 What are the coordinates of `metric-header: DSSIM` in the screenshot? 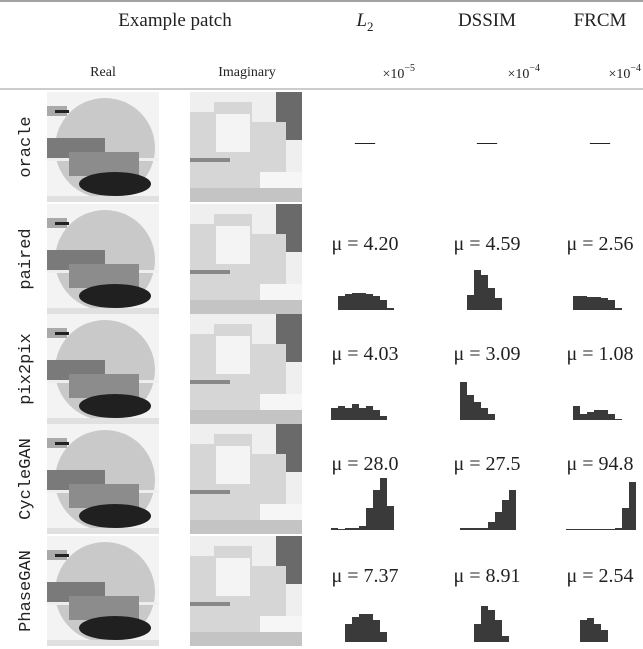 It's located at (487, 20).